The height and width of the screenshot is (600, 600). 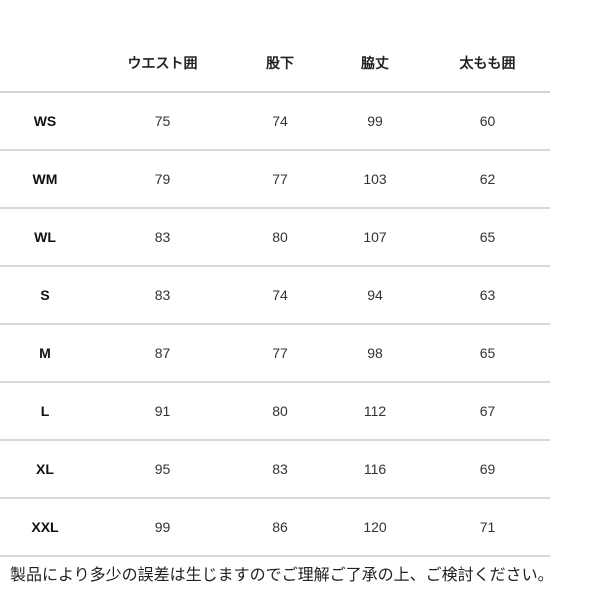 I want to click on table-cell: 71, so click(x=487, y=527).